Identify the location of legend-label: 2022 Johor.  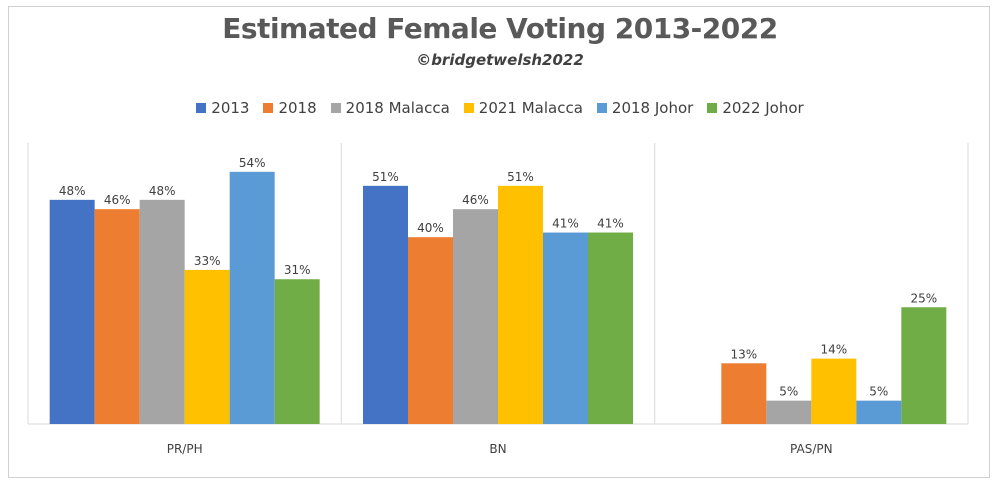
(763, 108).